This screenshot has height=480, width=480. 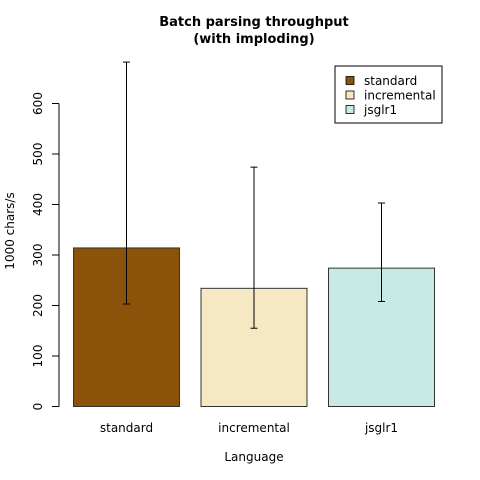 What do you see at coordinates (10, 230) in the screenshot?
I see `y-axis-label: 1000 chars/s` at bounding box center [10, 230].